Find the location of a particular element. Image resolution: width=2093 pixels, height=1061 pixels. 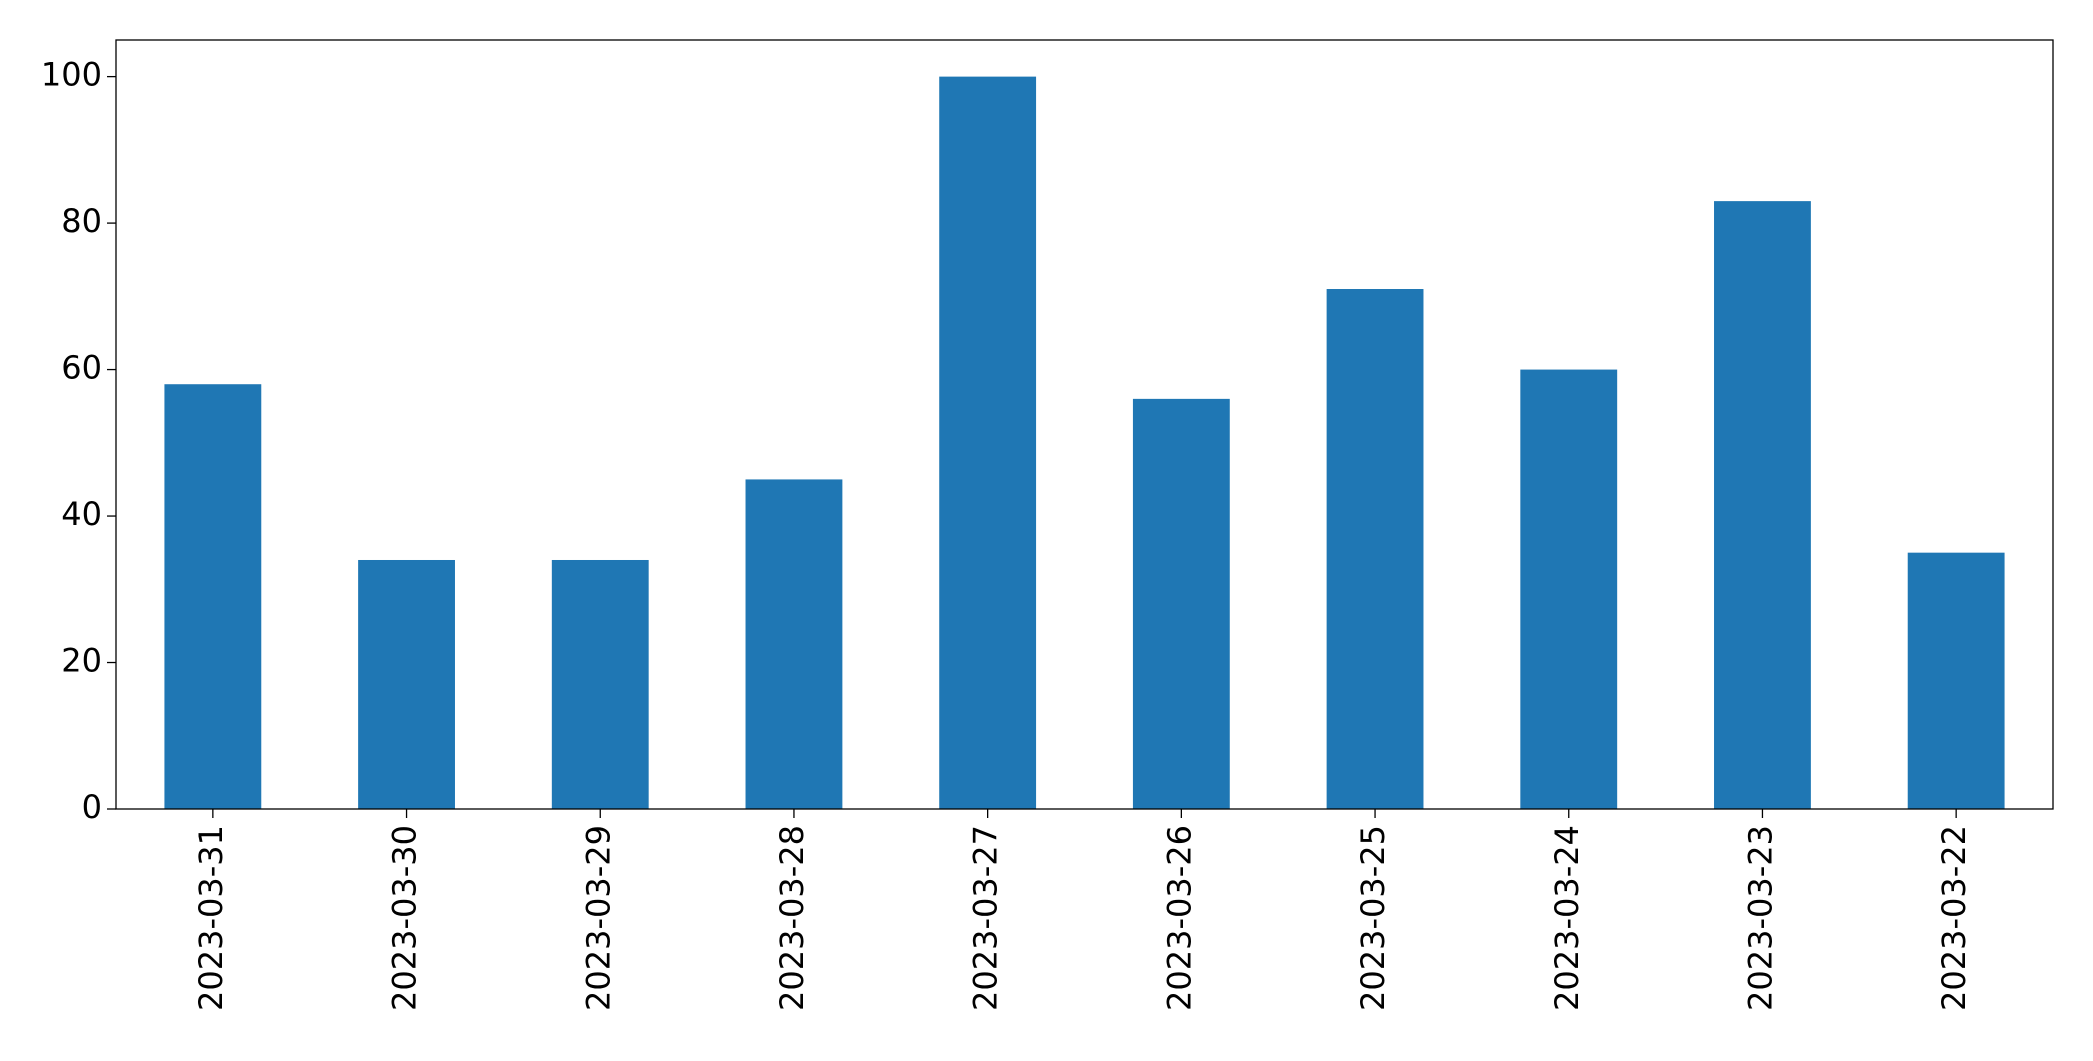

y-tick-label: 20 is located at coordinates (81, 661).